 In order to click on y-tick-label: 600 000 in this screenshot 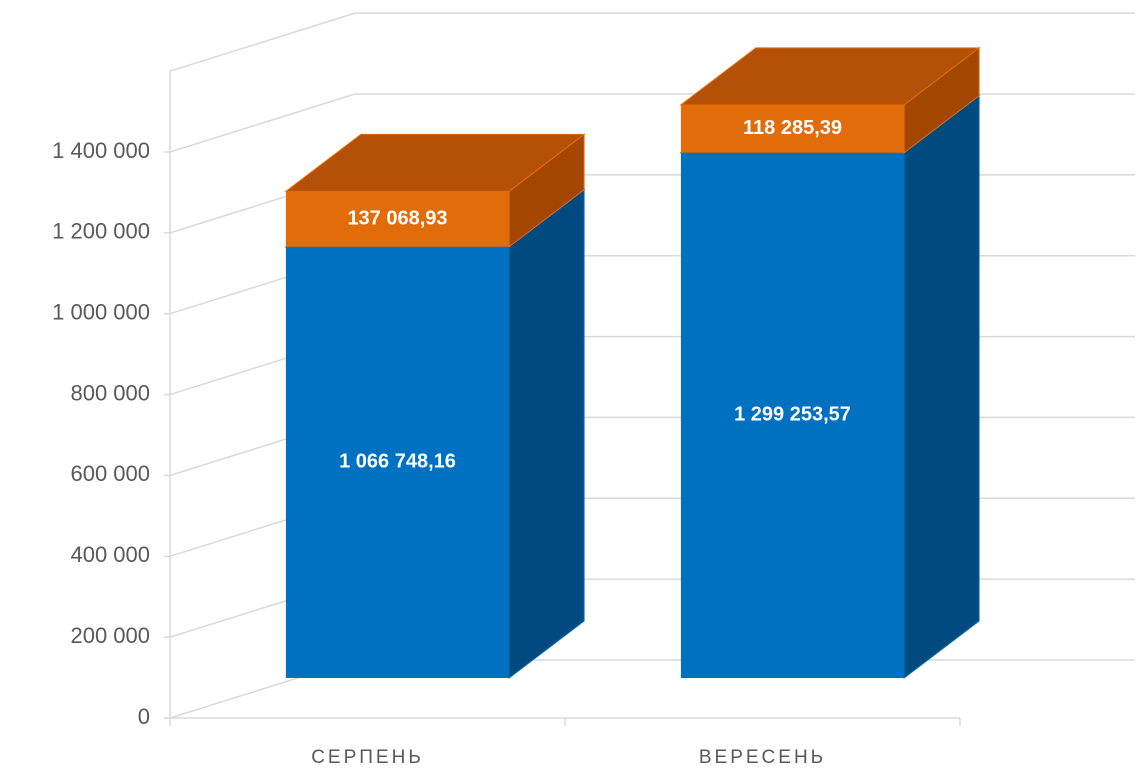, I will do `click(110, 473)`.